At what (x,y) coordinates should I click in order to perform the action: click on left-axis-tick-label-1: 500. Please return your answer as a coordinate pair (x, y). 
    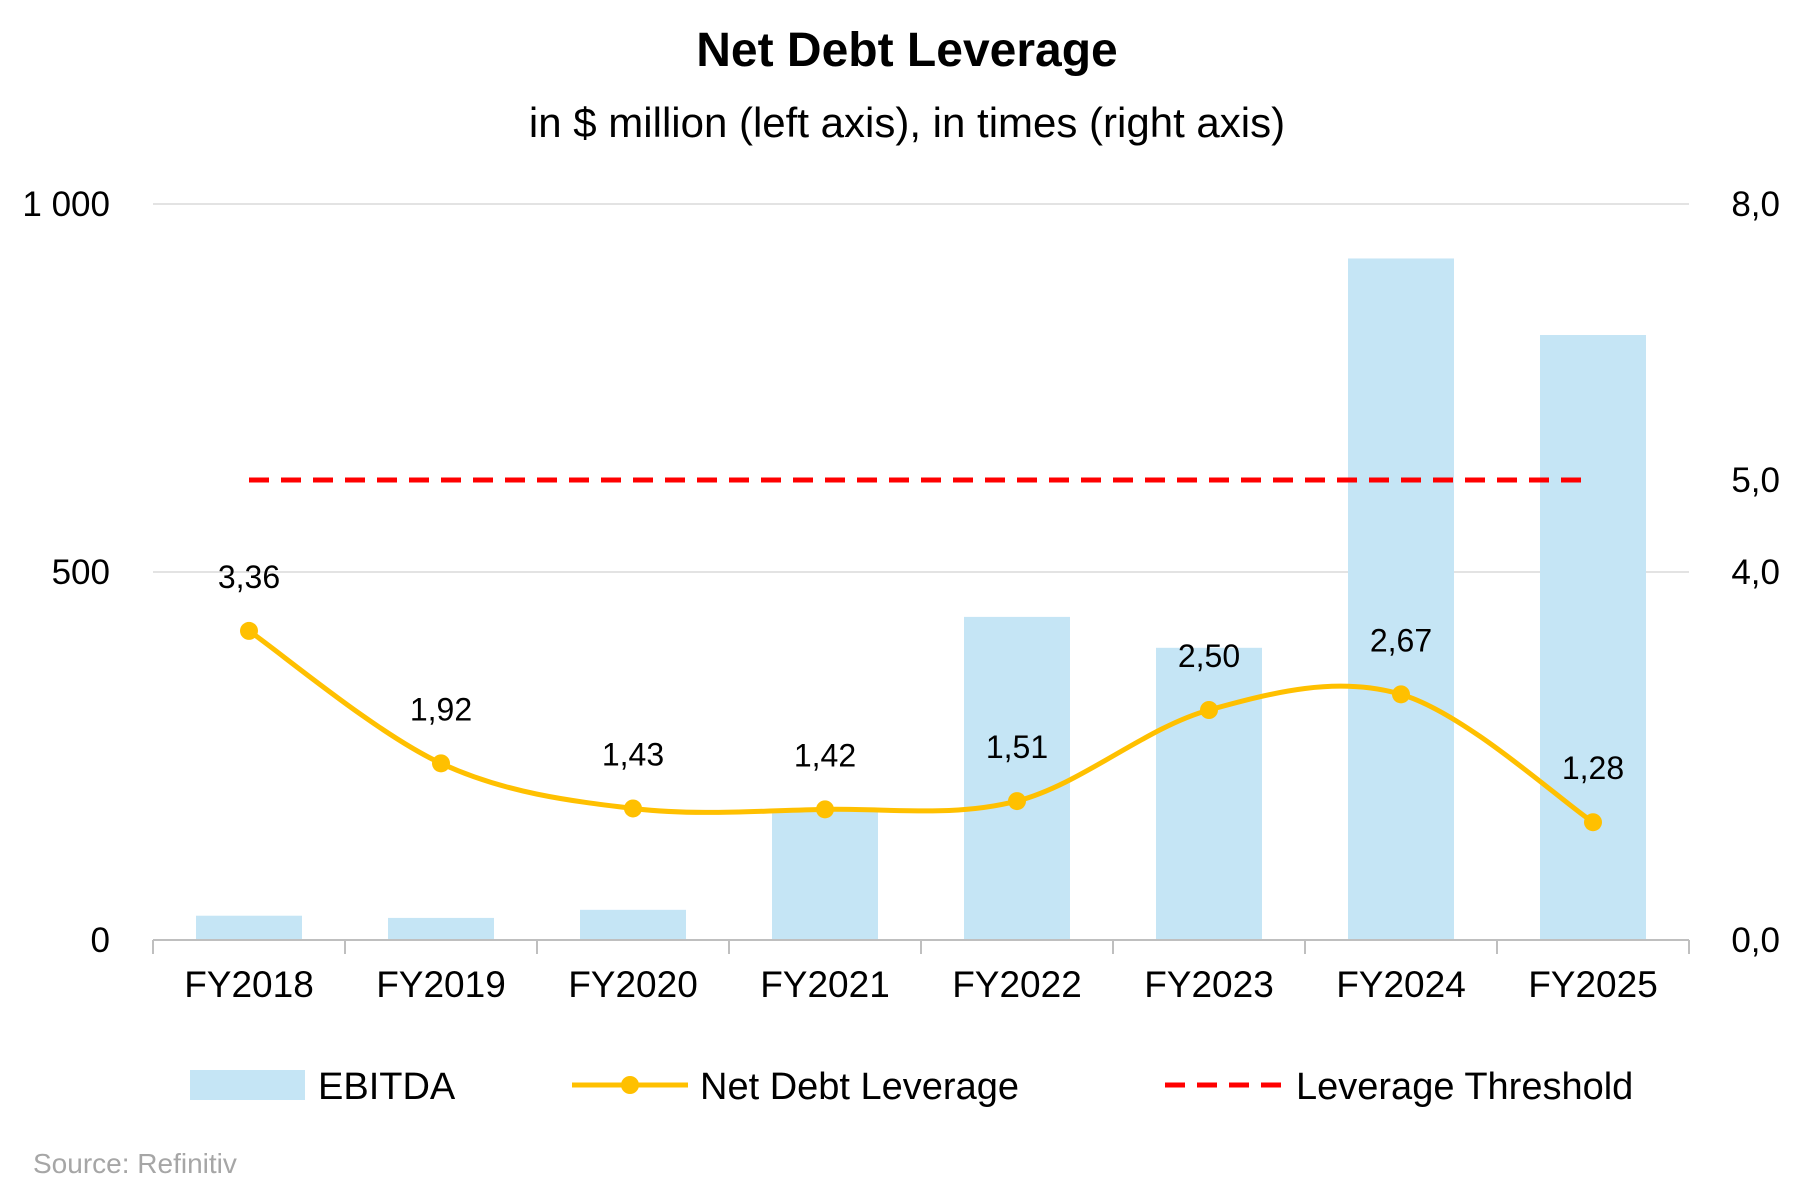
    Looking at the image, I should click on (81, 572).